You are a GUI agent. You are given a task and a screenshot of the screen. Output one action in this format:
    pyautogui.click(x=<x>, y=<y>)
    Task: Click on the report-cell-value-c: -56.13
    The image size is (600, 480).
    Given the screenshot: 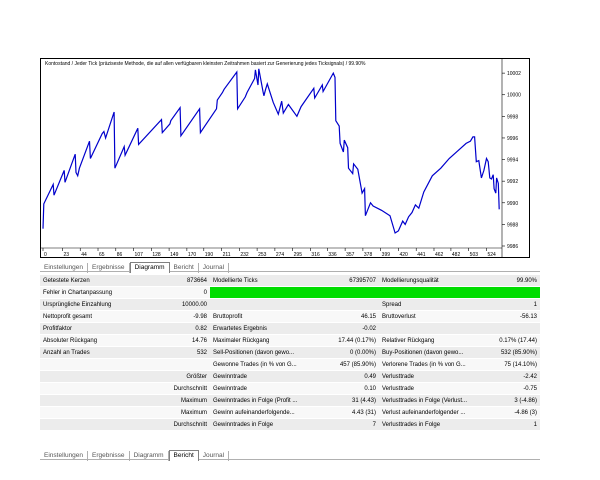 What is the action you would take?
    pyautogui.click(x=512, y=316)
    